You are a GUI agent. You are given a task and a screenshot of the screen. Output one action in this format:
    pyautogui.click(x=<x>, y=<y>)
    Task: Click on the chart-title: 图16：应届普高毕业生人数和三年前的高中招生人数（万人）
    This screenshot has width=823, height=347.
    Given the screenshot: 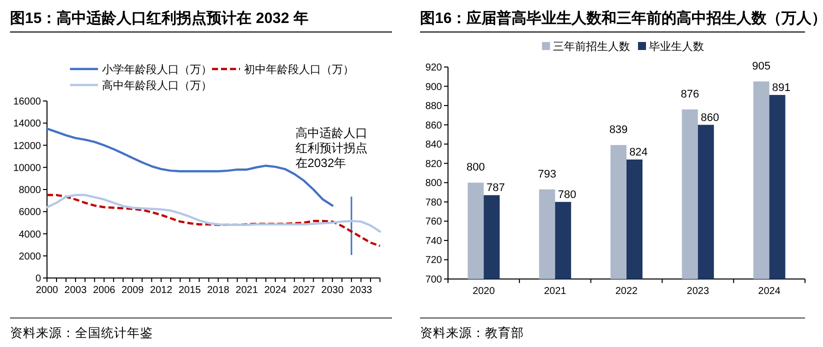 What is the action you would take?
    pyautogui.click(x=621, y=18)
    